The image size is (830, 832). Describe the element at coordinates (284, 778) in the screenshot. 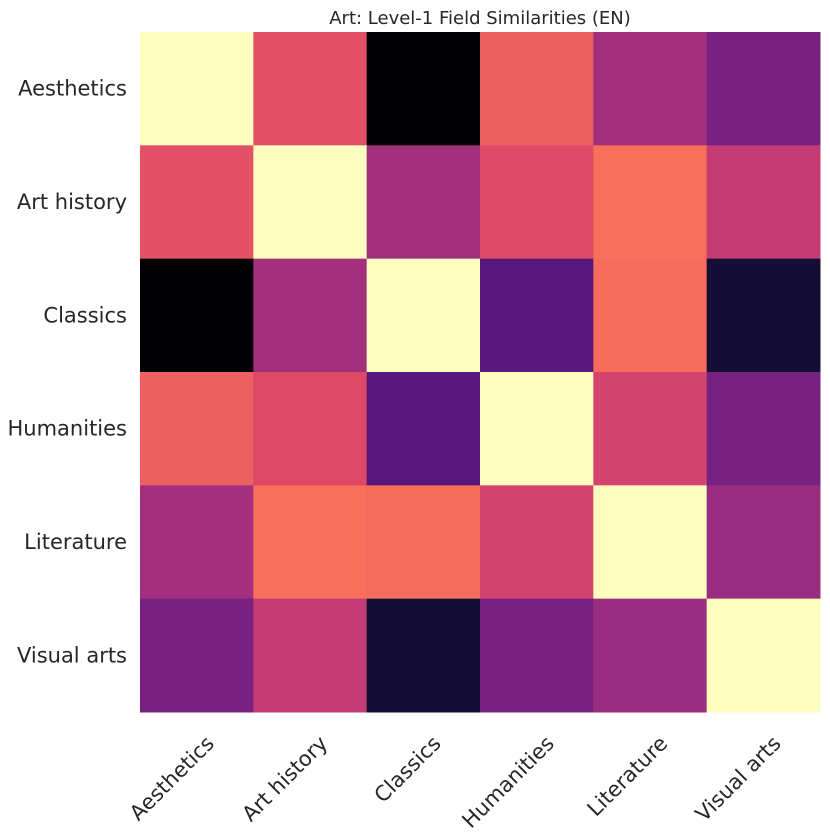

I see `x-tick-label: Art history` at that location.